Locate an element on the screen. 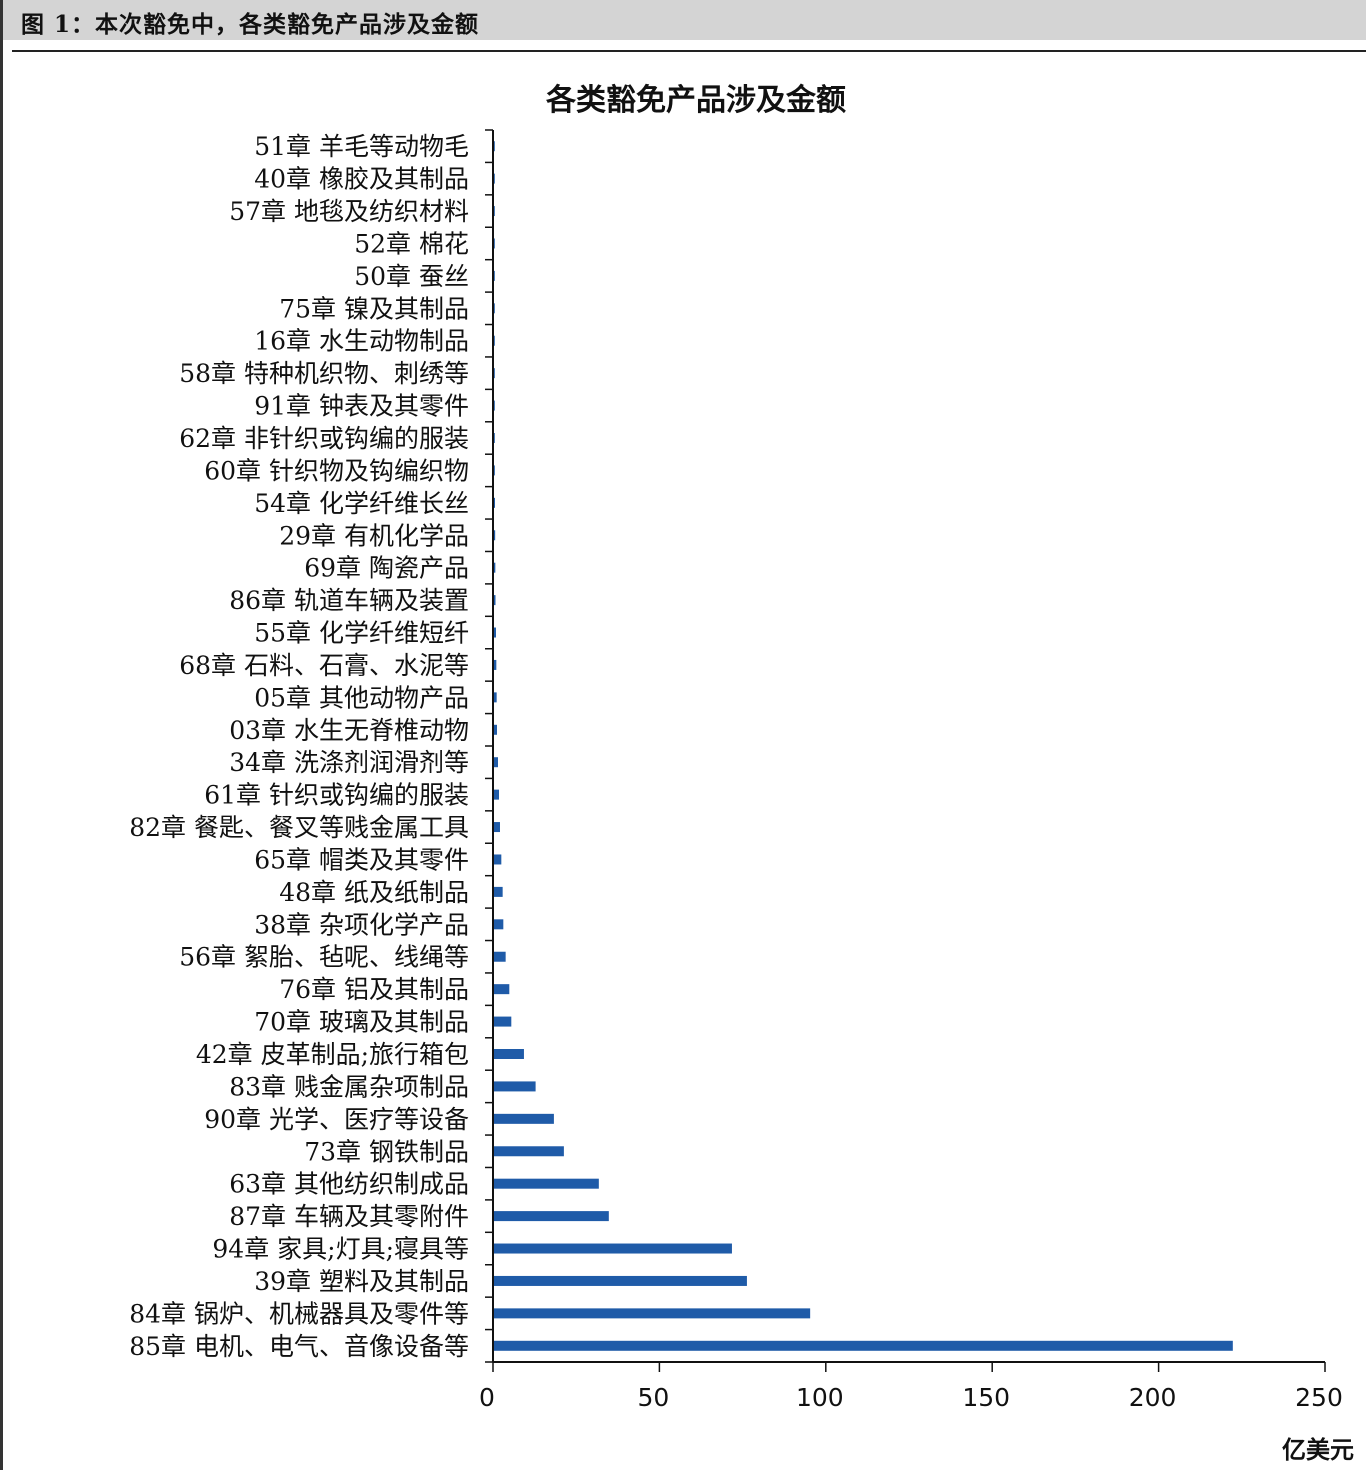  category-label-8: 91章 钟表及其零件 is located at coordinates (361, 406).